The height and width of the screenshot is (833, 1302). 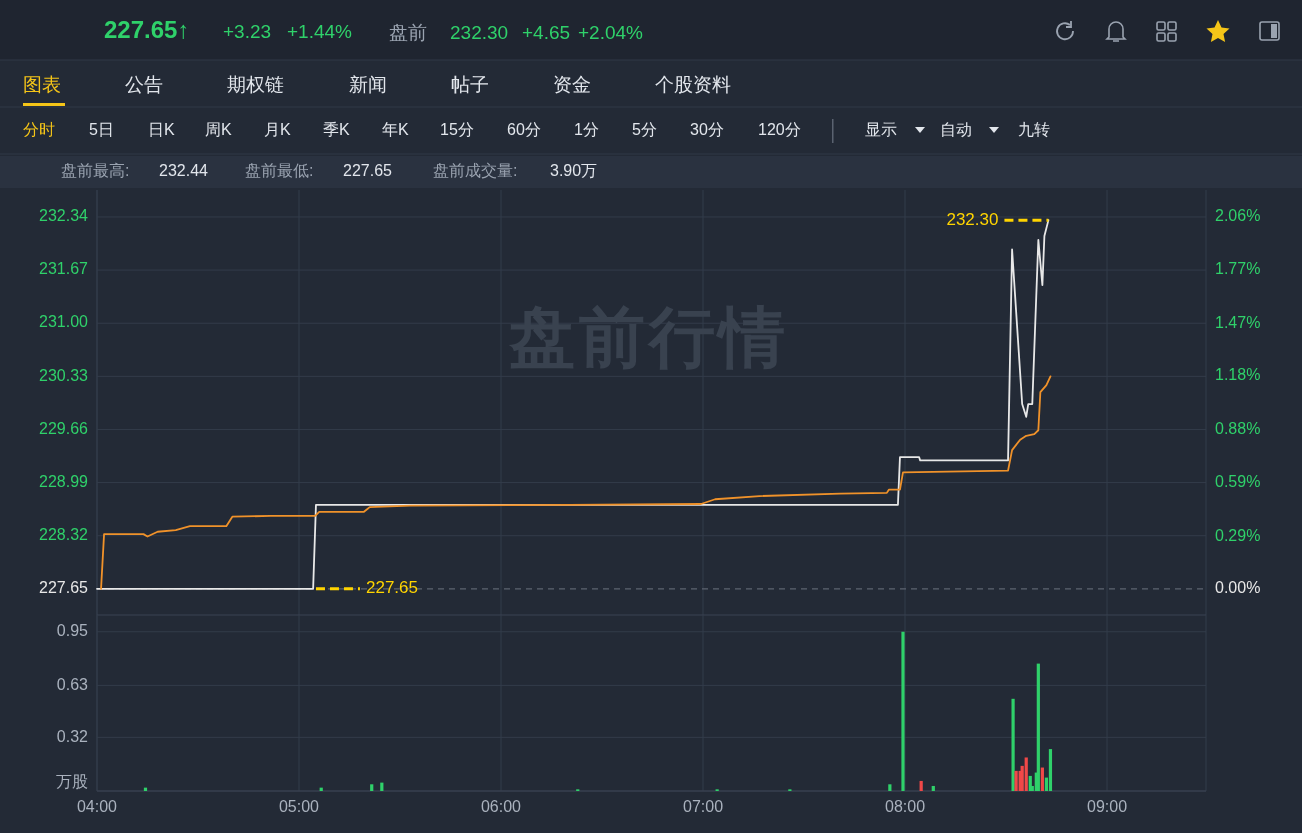 I want to click on text: 图表, so click(x=42, y=85).